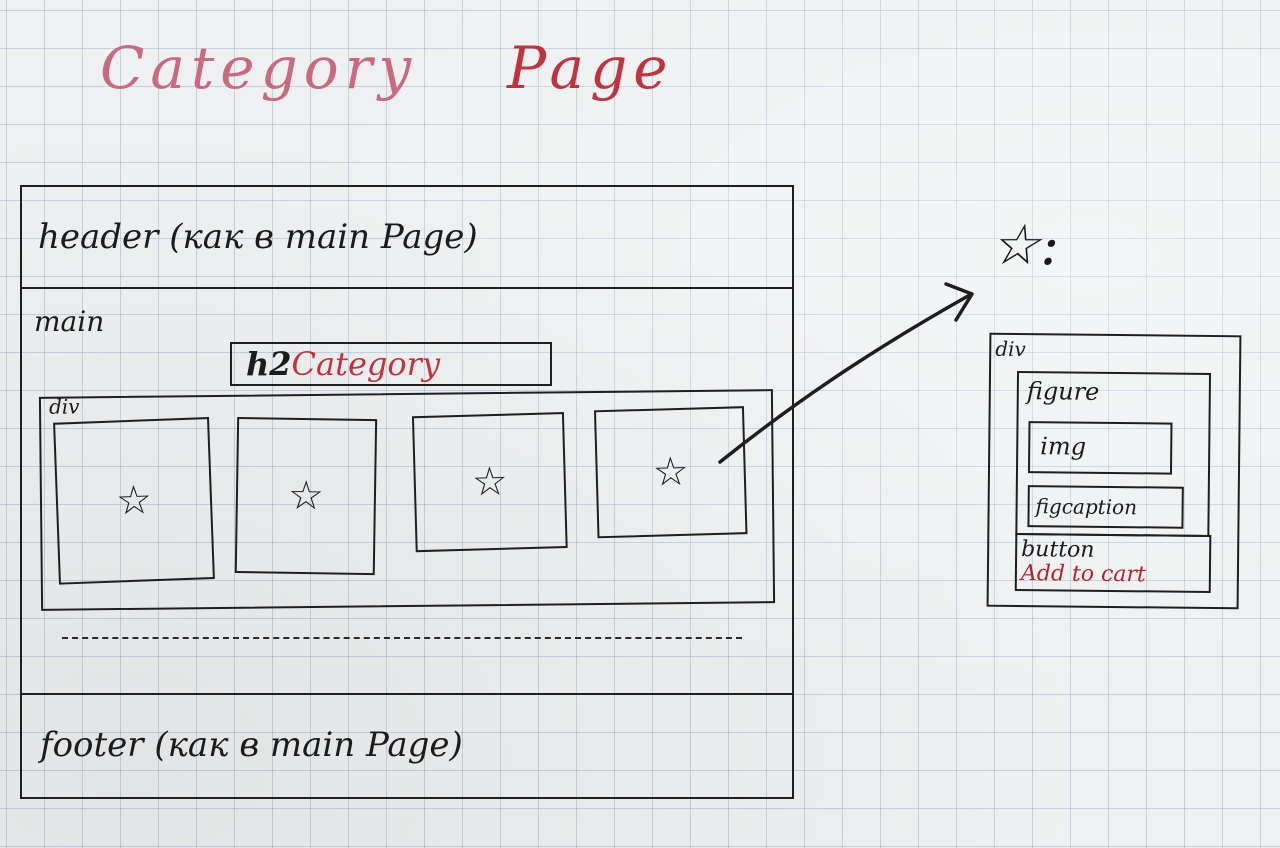 This screenshot has width=1280, height=848. I want to click on footer-label: footer (как в main Page), so click(251, 745).